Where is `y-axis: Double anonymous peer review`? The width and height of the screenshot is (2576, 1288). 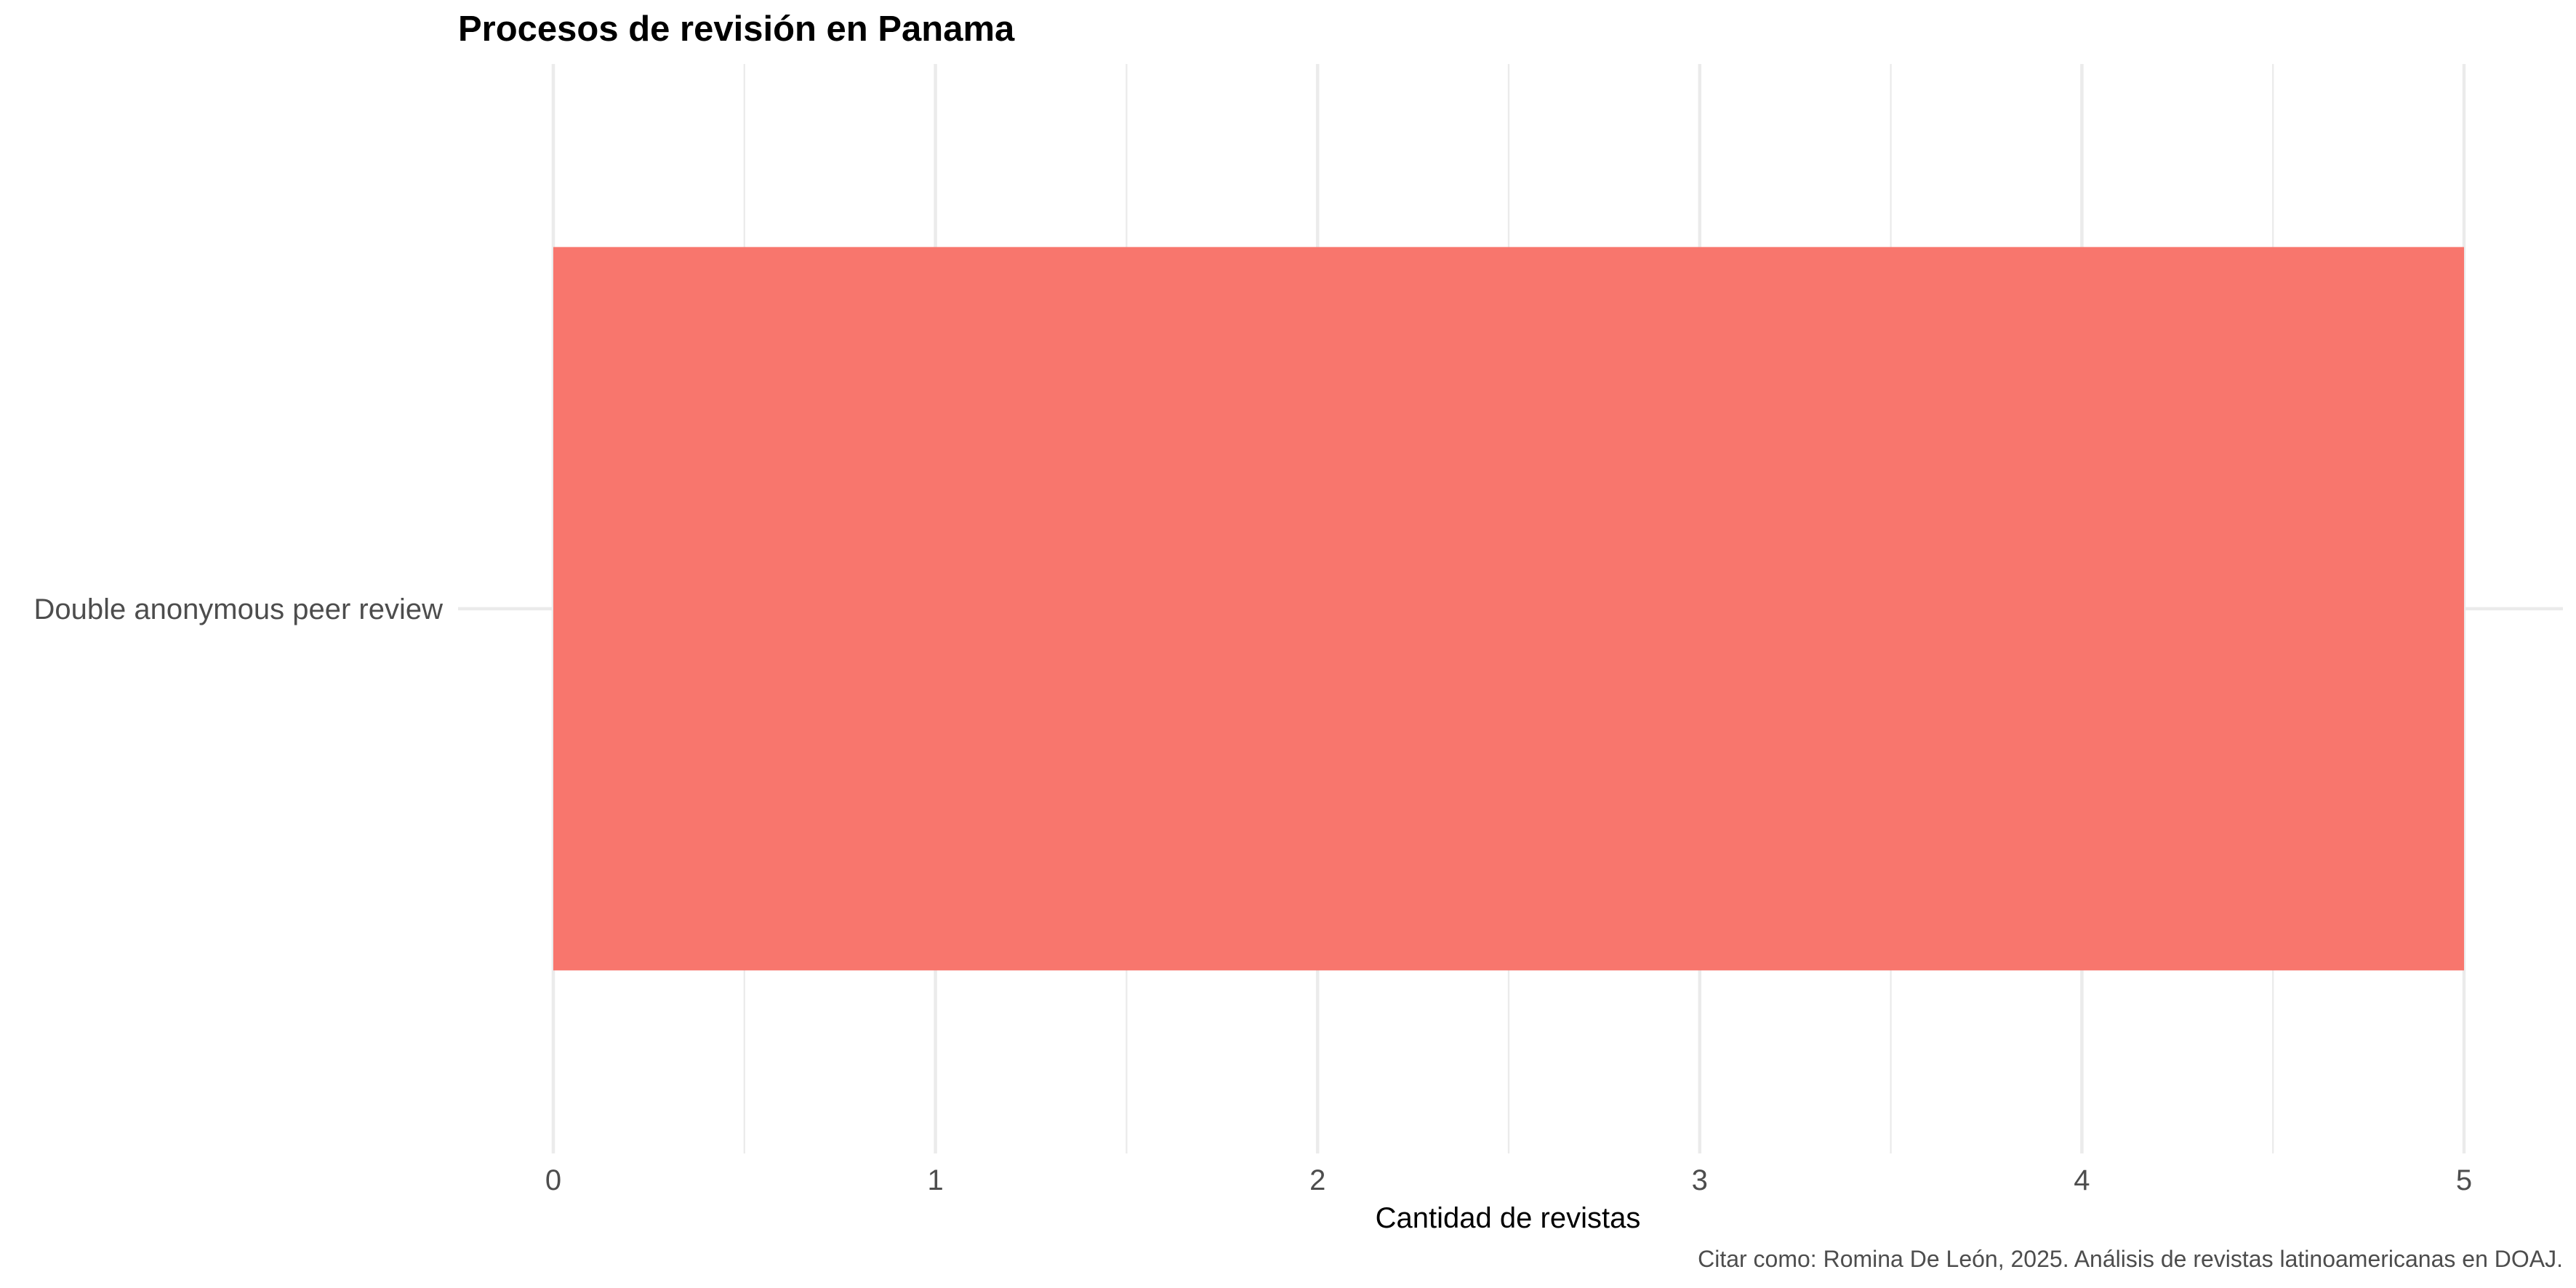
y-axis: Double anonymous peer review is located at coordinates (238, 609).